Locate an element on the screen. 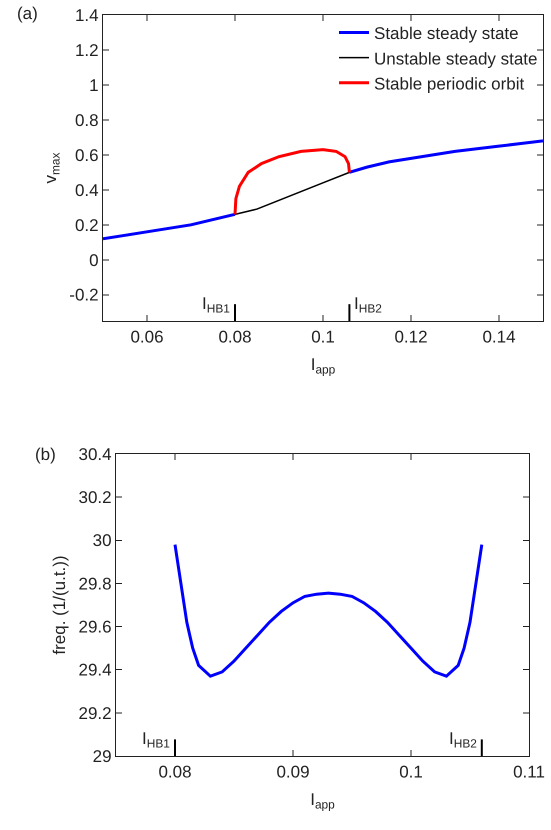 The width and height of the screenshot is (551, 830). y-tick-label: 29.8 is located at coordinates (95, 584).